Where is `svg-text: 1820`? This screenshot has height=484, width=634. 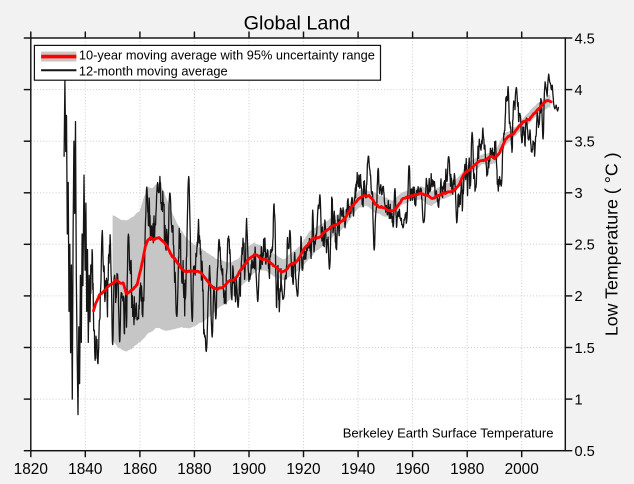
svg-text: 1820 is located at coordinates (31, 469).